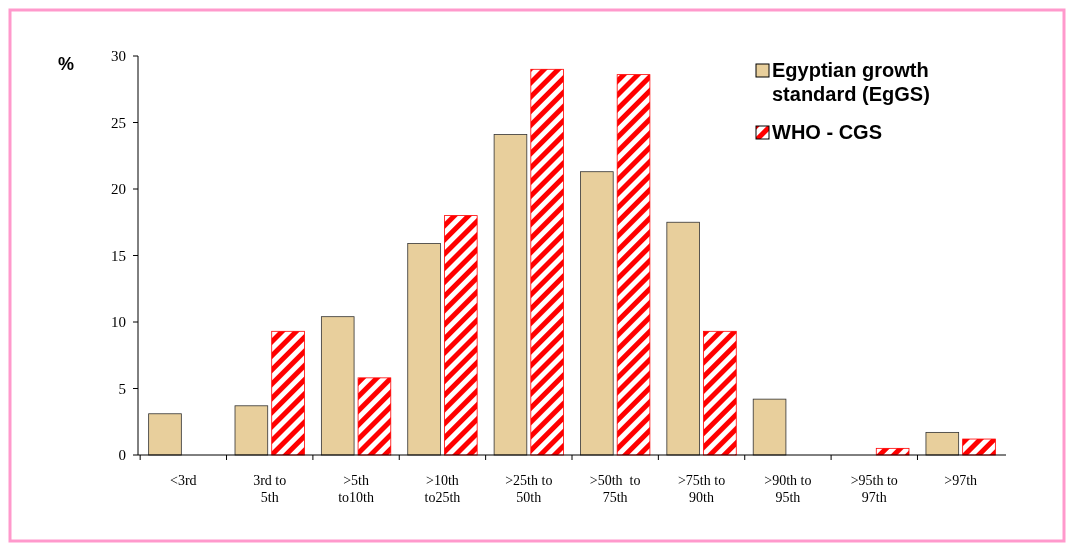 This screenshot has height=551, width=1074. Describe the element at coordinates (529, 489) in the screenshot. I see `x-tick-label: >25th to 50th` at that location.